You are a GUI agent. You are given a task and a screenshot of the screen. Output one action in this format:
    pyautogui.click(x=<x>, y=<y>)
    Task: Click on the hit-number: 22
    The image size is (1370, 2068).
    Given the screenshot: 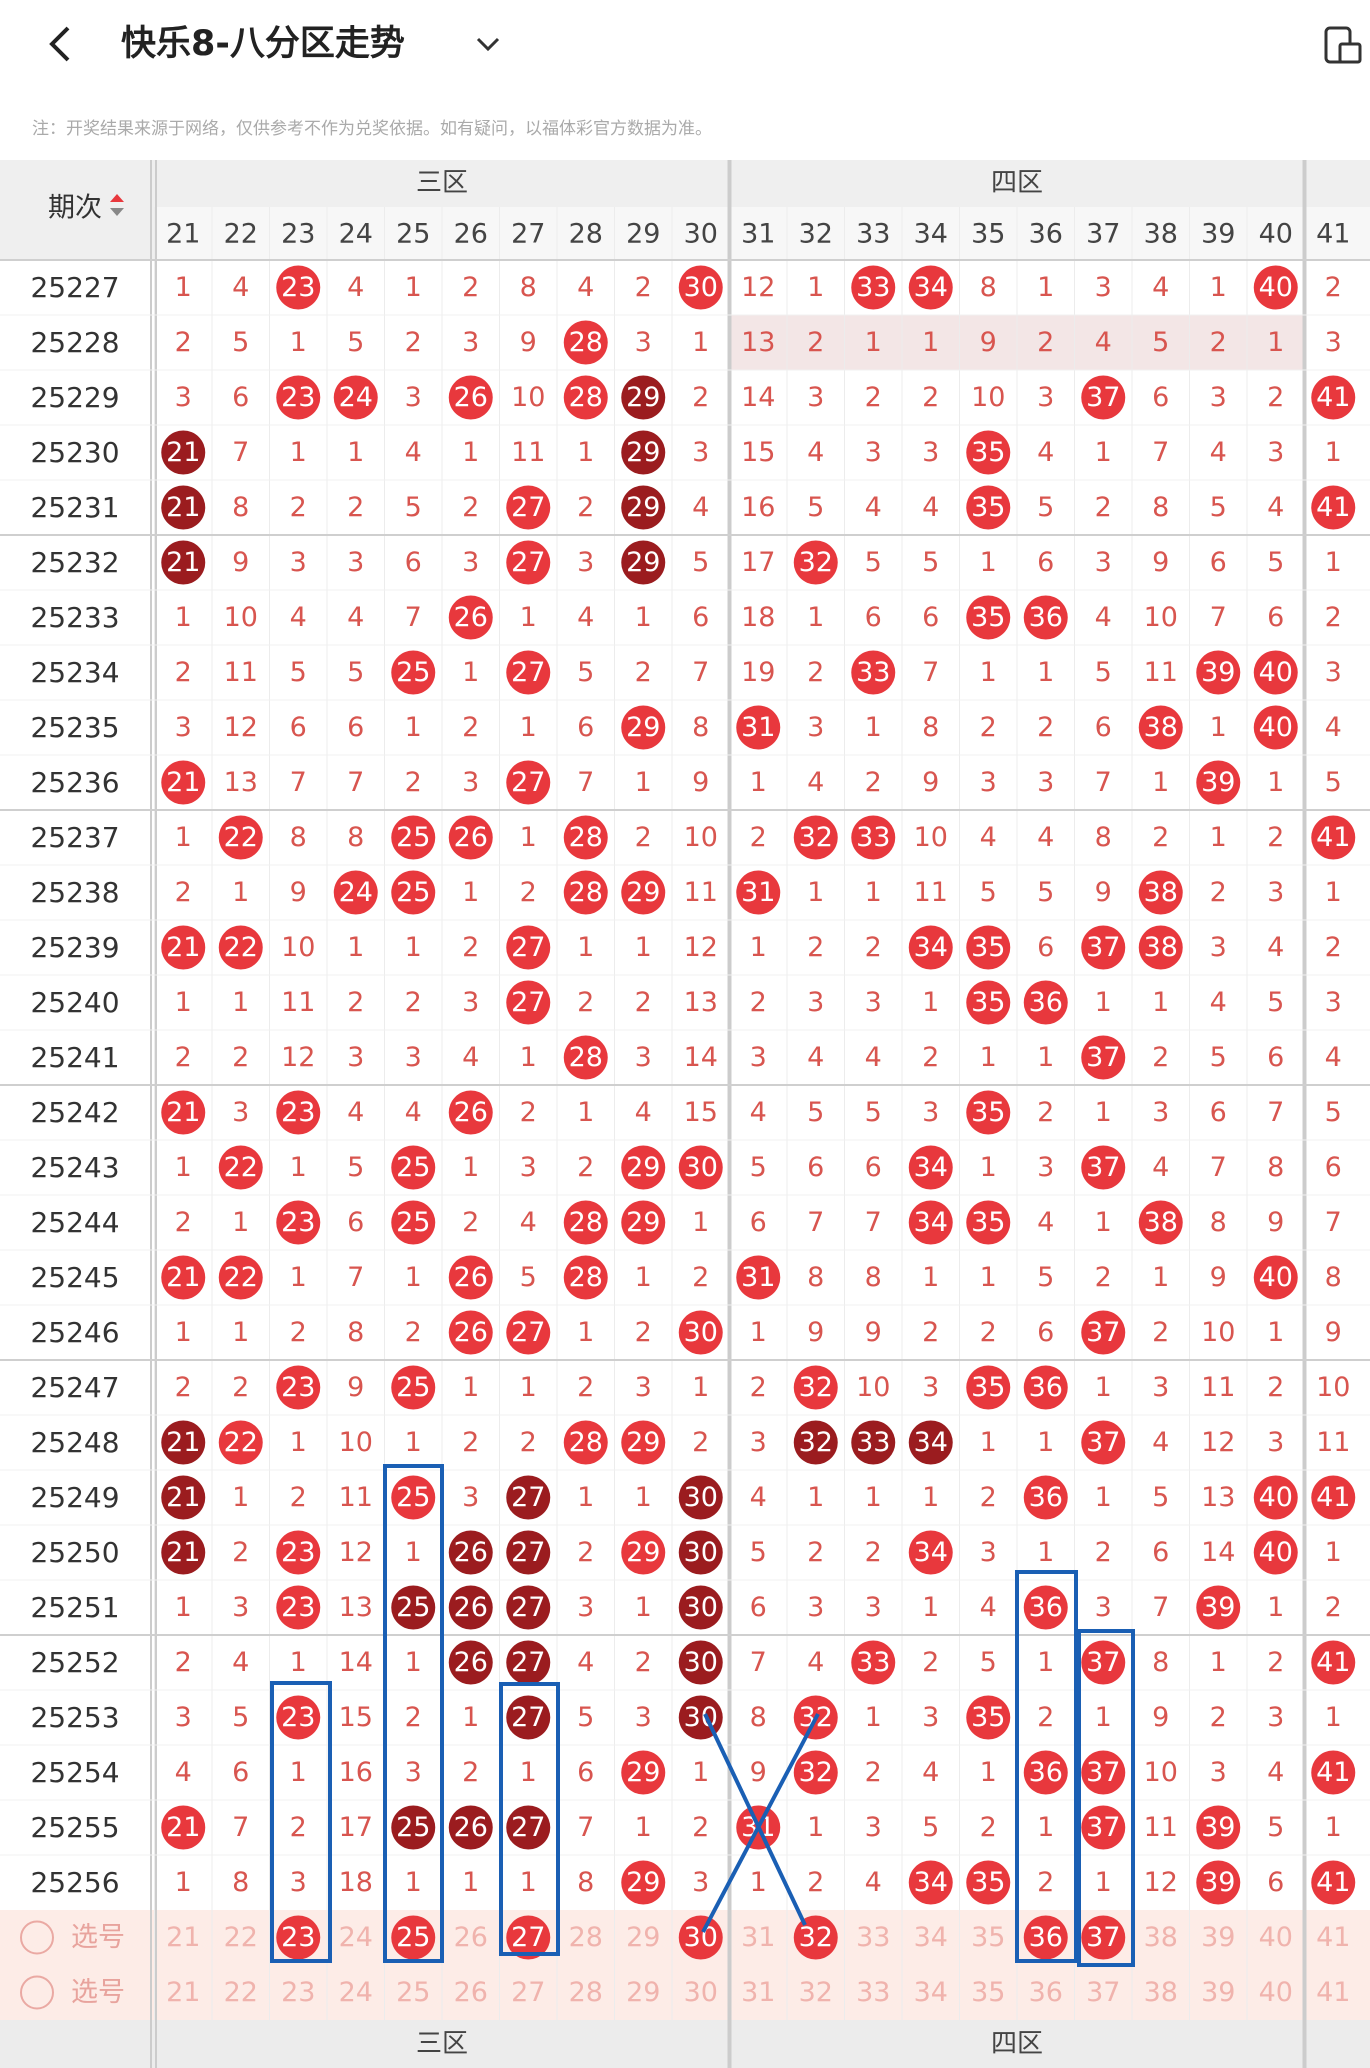 What is the action you would take?
    pyautogui.click(x=241, y=947)
    